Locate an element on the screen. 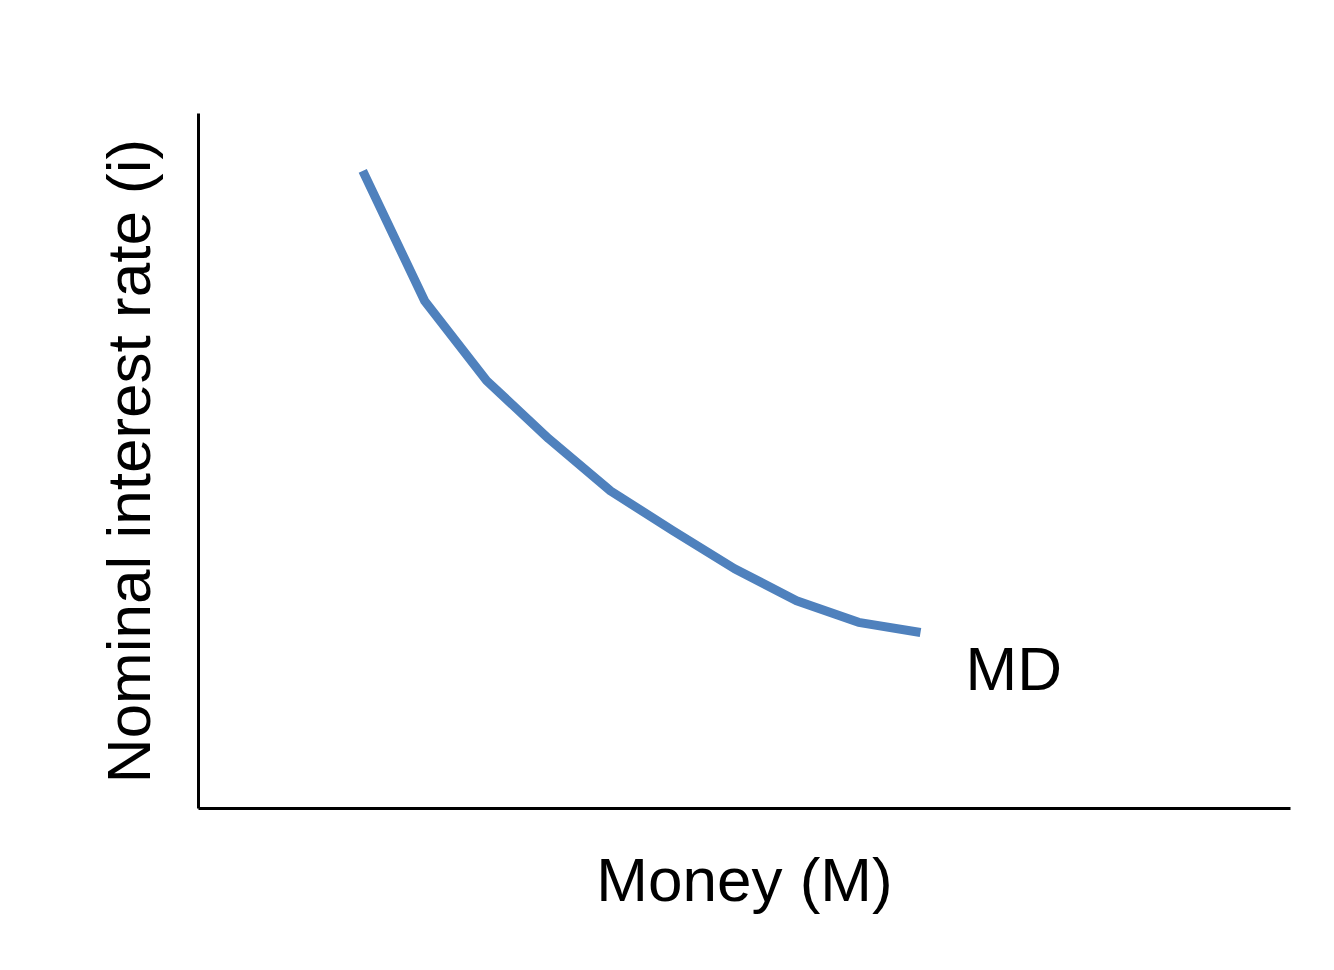 The width and height of the screenshot is (1334, 970). series-label: MD is located at coordinates (1013, 668).